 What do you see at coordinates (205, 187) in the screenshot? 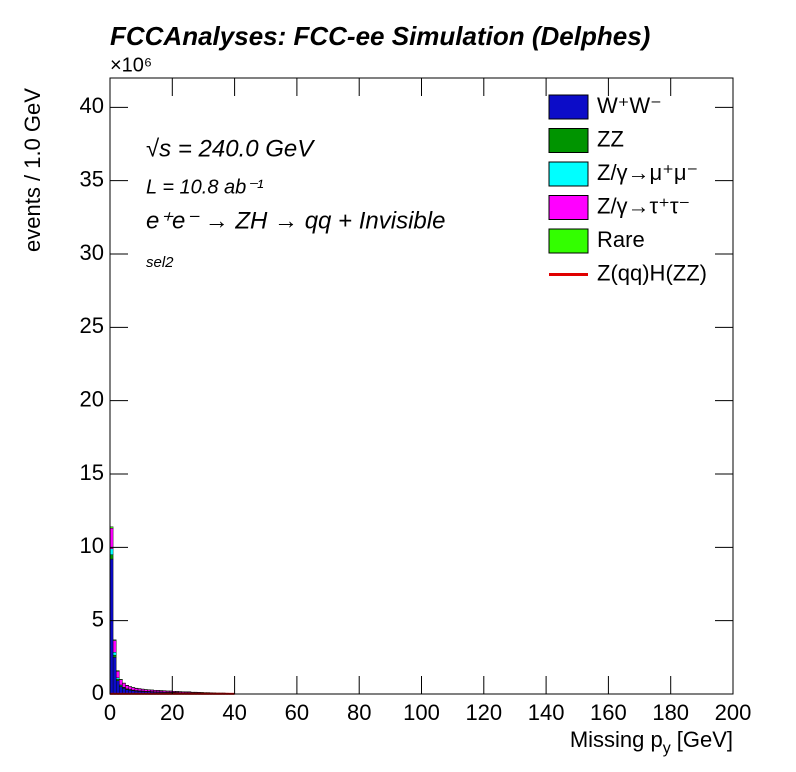
I see `annotation: L = 10.8 ab⁻¹` at bounding box center [205, 187].